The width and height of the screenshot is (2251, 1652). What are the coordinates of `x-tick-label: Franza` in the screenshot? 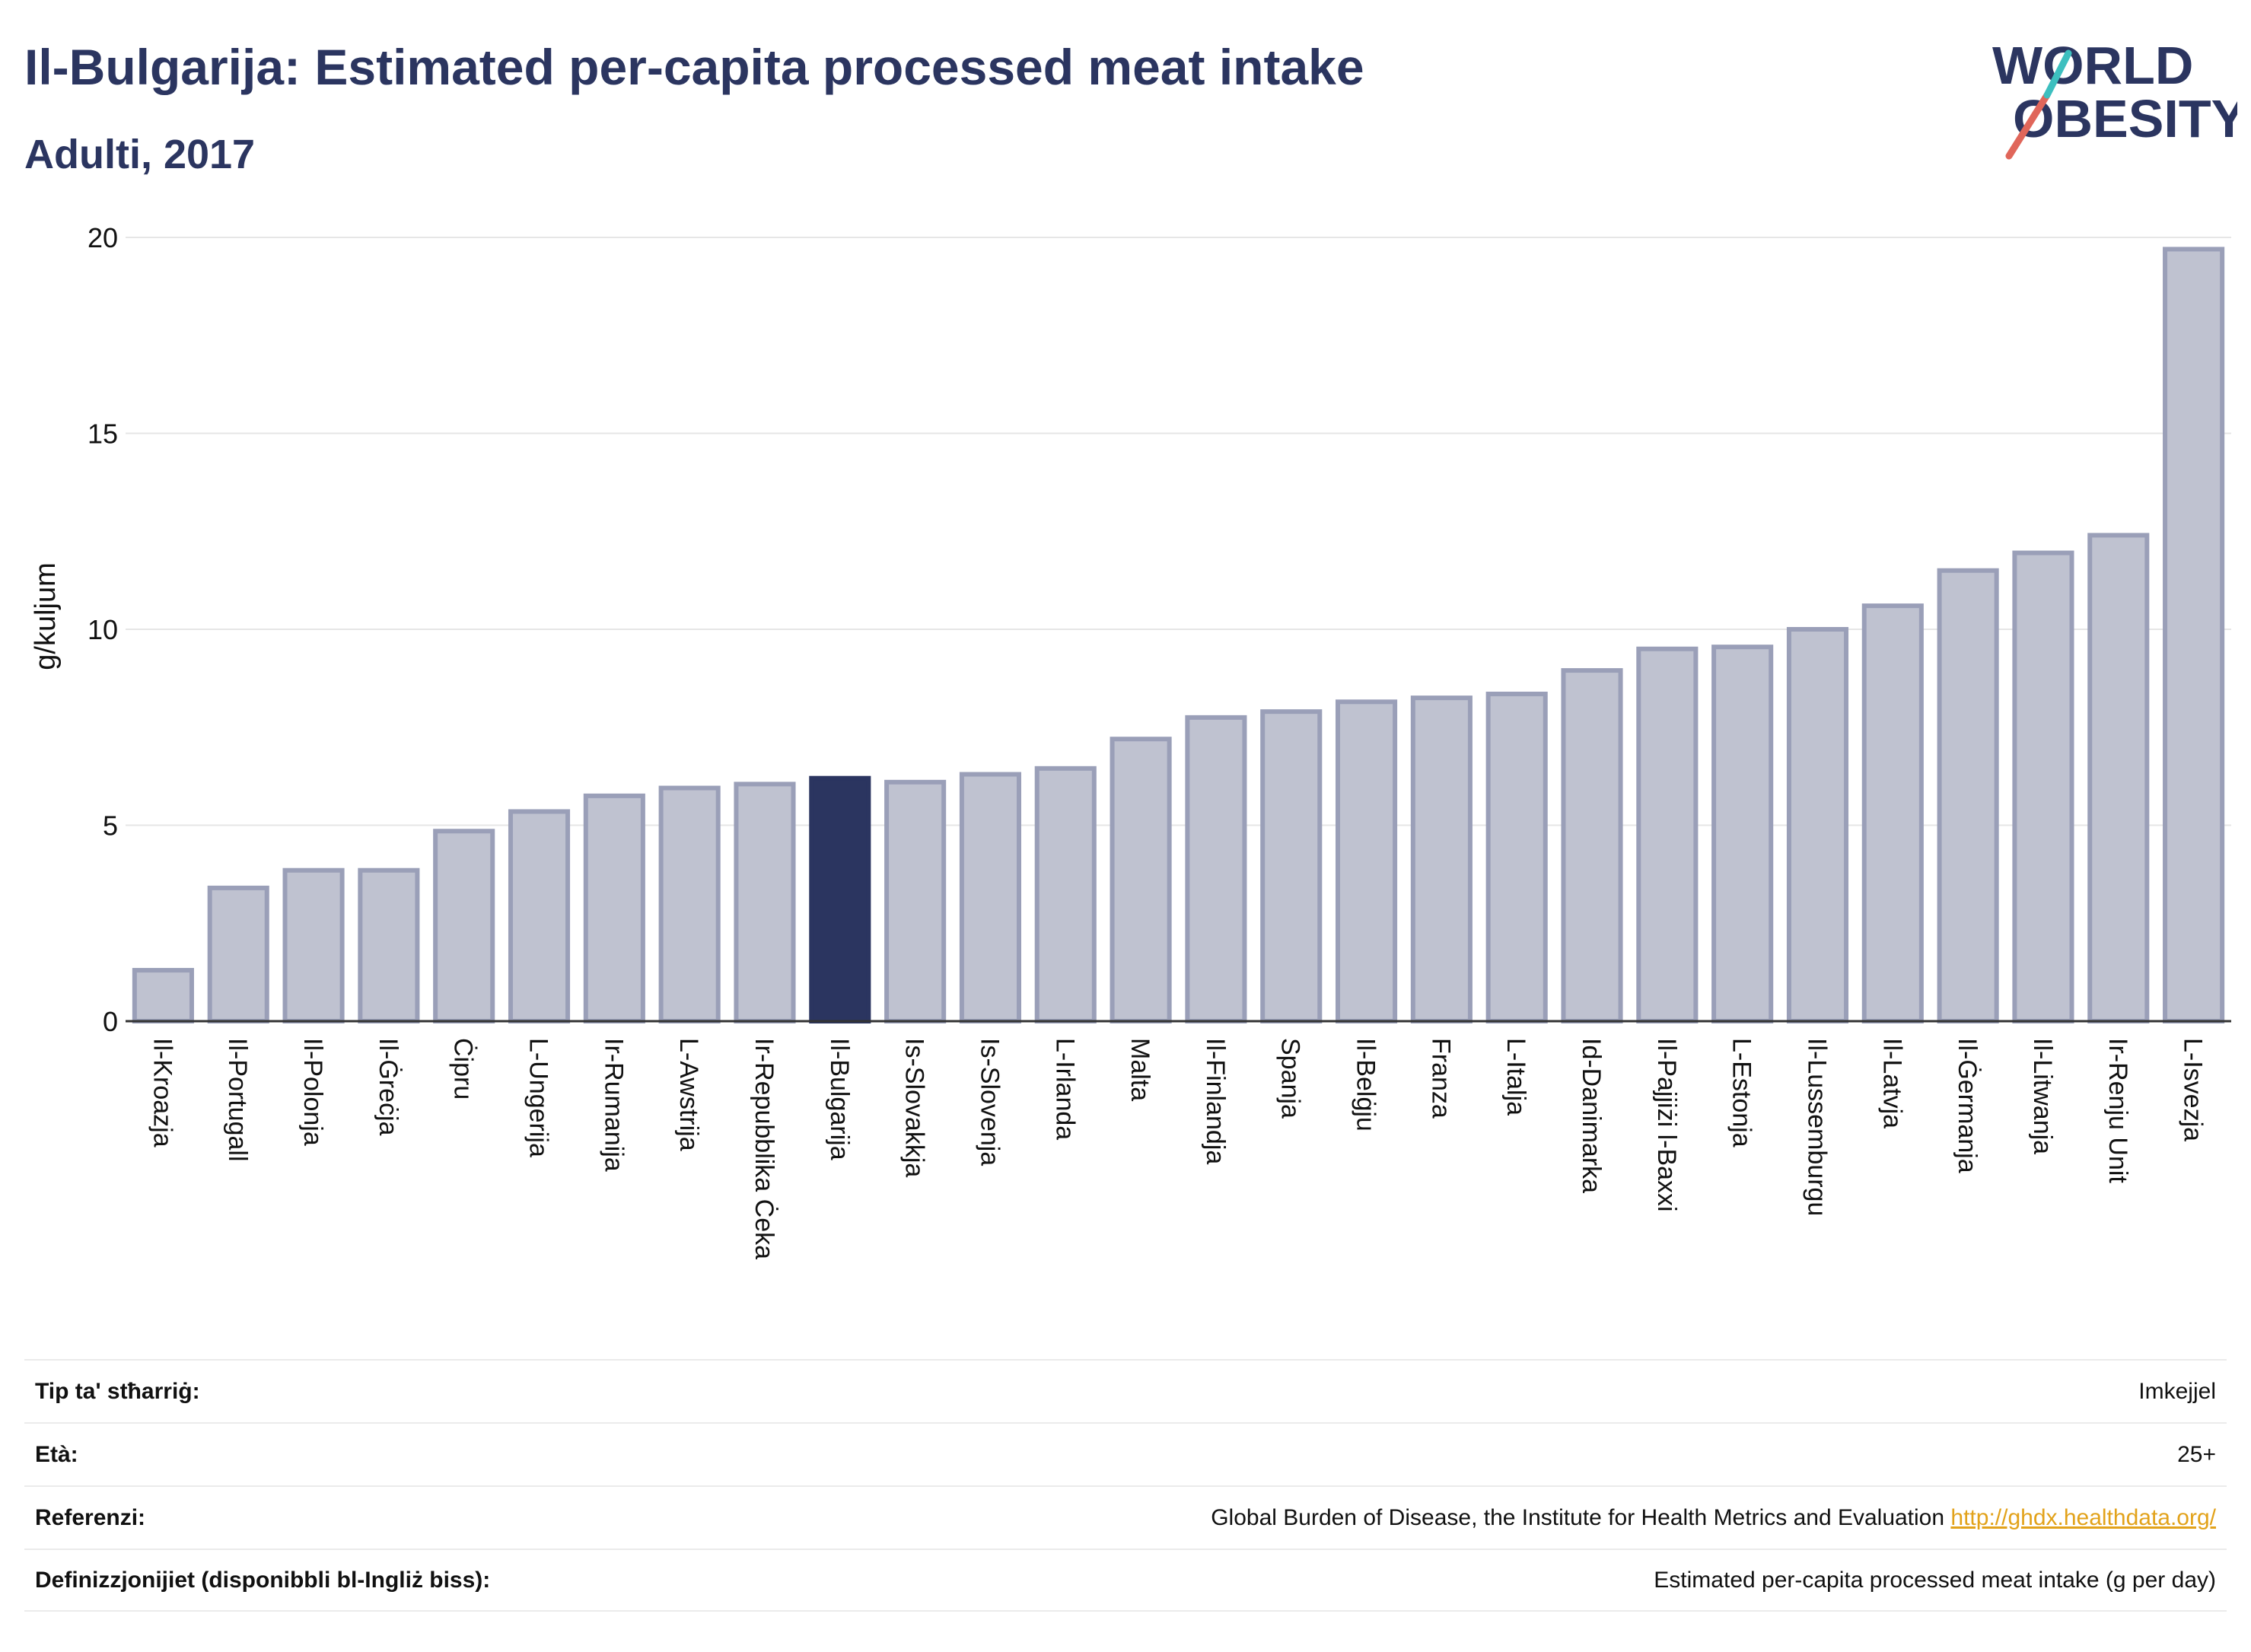 It's located at (1440, 1078).